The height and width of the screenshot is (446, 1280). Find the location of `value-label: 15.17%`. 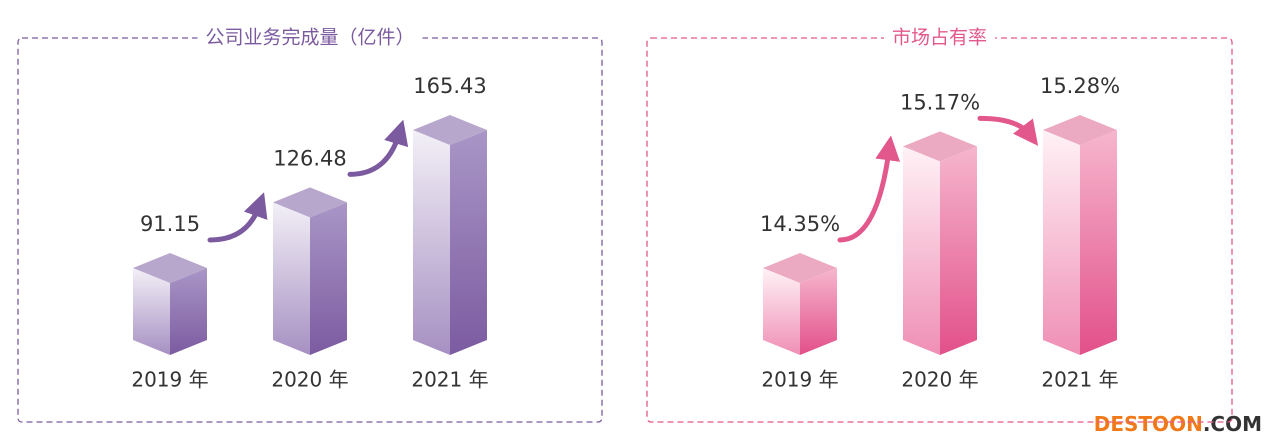

value-label: 15.17% is located at coordinates (940, 102).